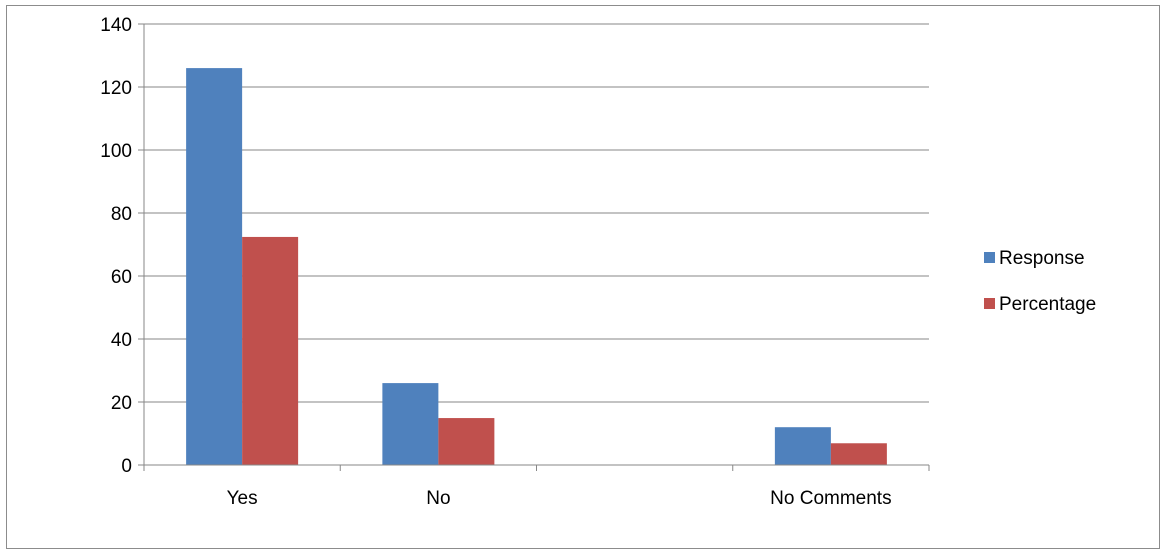 The image size is (1166, 554). Describe the element at coordinates (830, 498) in the screenshot. I see `x-tick-label: No Comments` at that location.